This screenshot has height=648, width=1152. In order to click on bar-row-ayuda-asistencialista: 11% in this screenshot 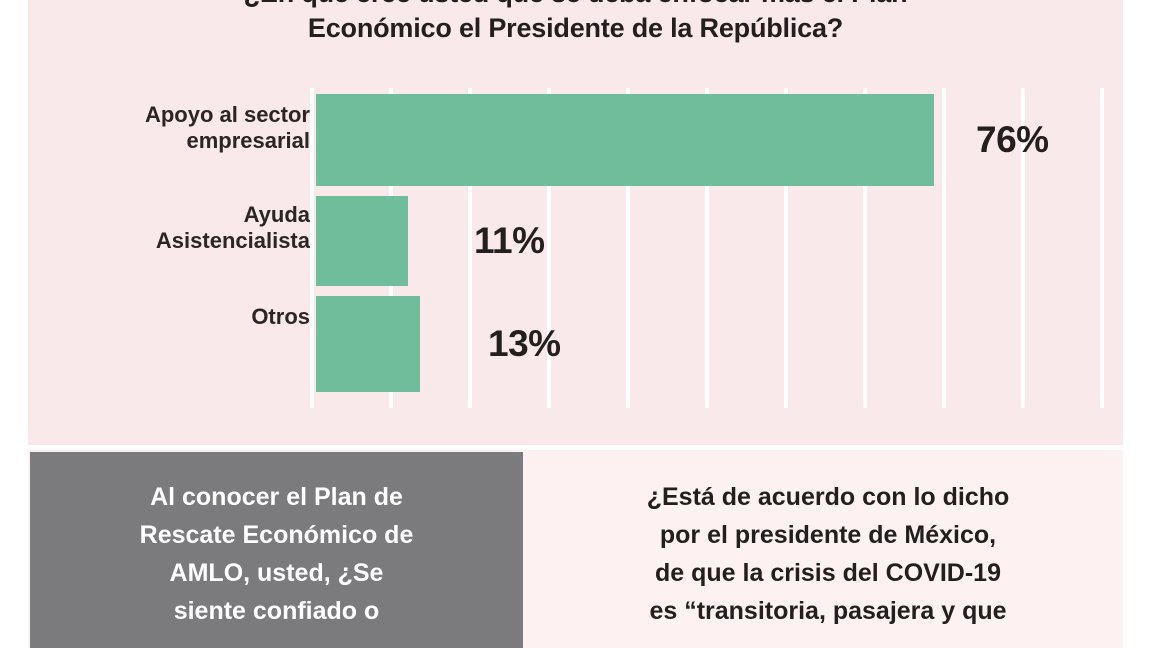, I will do `click(711, 241)`.